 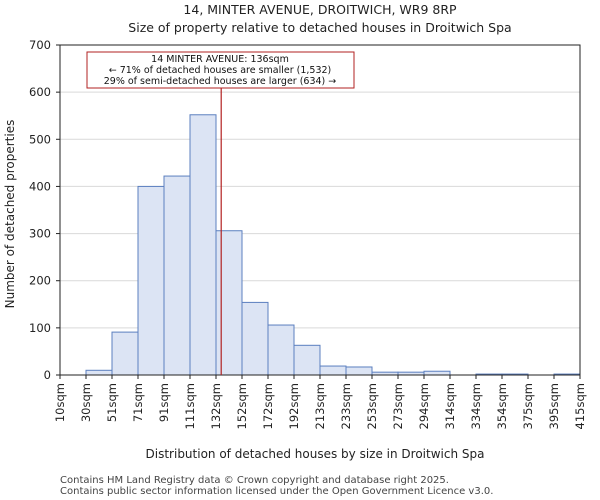 I want to click on bar-51sqm, so click(x=125, y=353).